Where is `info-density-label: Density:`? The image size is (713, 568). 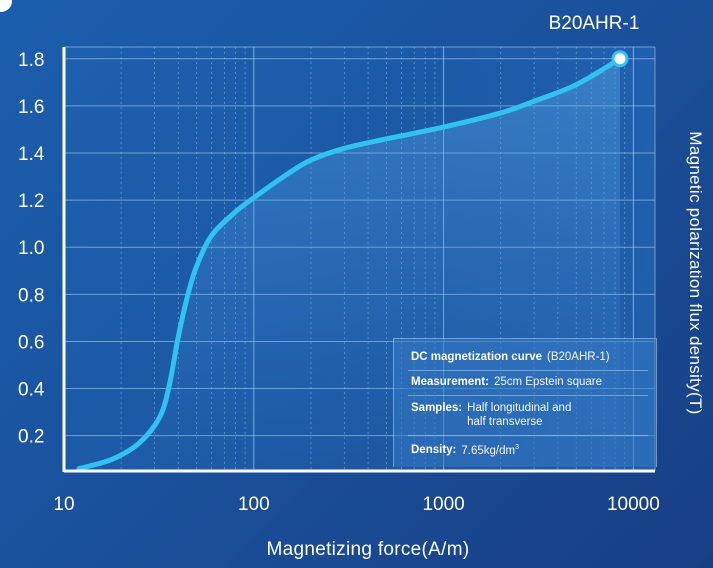
info-density-label: Density: is located at coordinates (434, 450).